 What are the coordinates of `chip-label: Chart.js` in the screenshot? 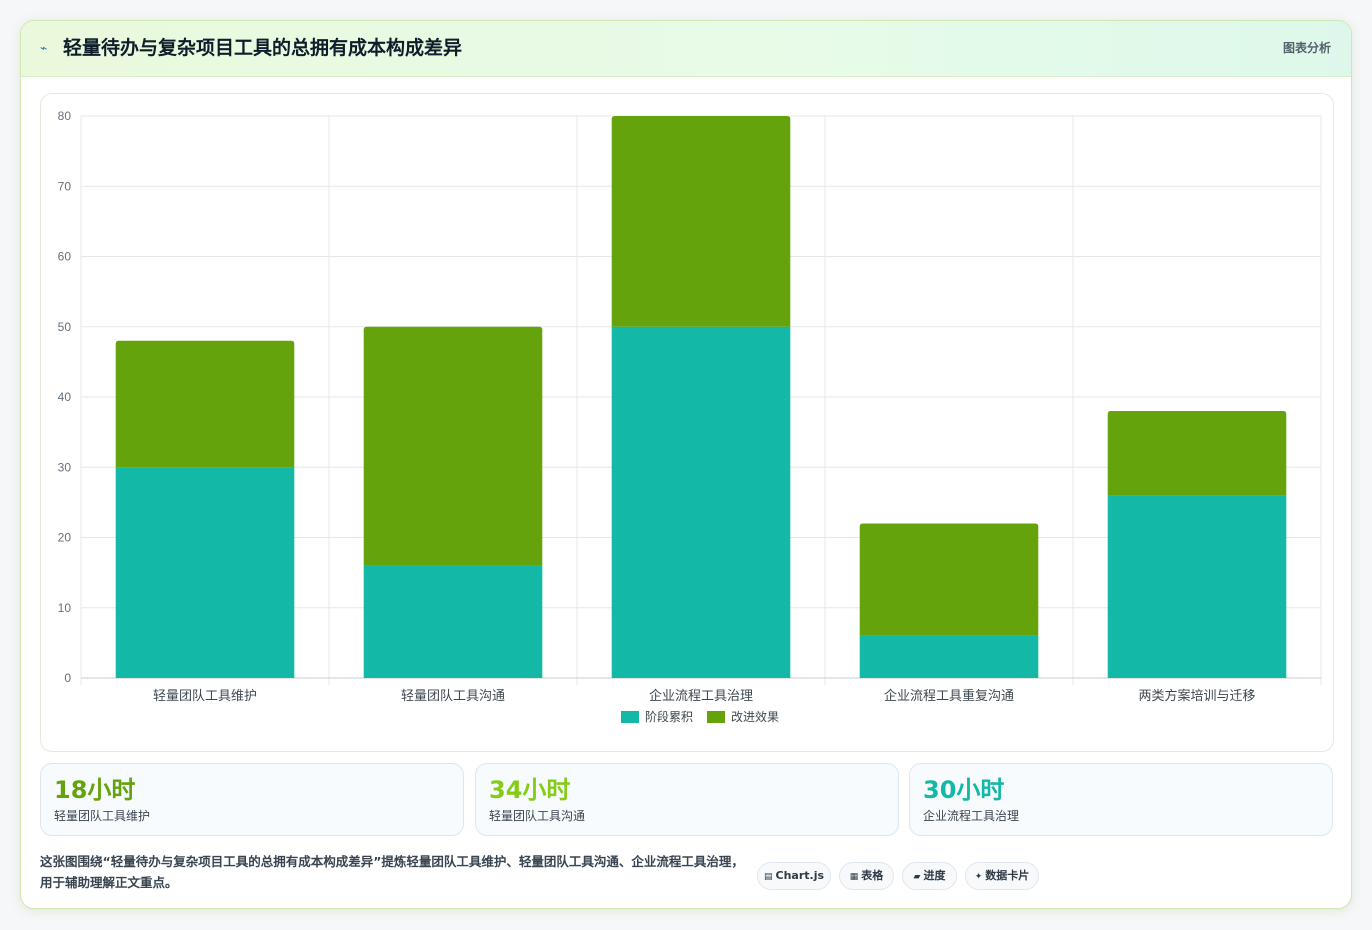 It's located at (800, 875).